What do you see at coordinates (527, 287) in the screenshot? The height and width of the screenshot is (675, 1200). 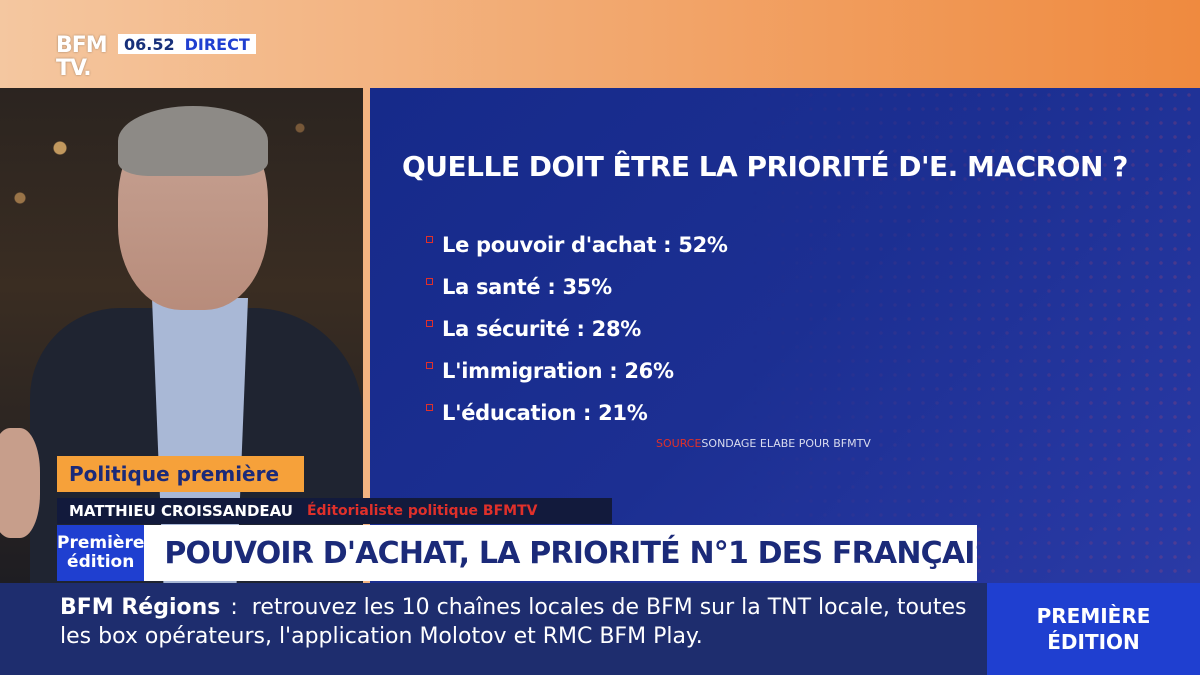 I see `list-item-label: La santé : 35%` at bounding box center [527, 287].